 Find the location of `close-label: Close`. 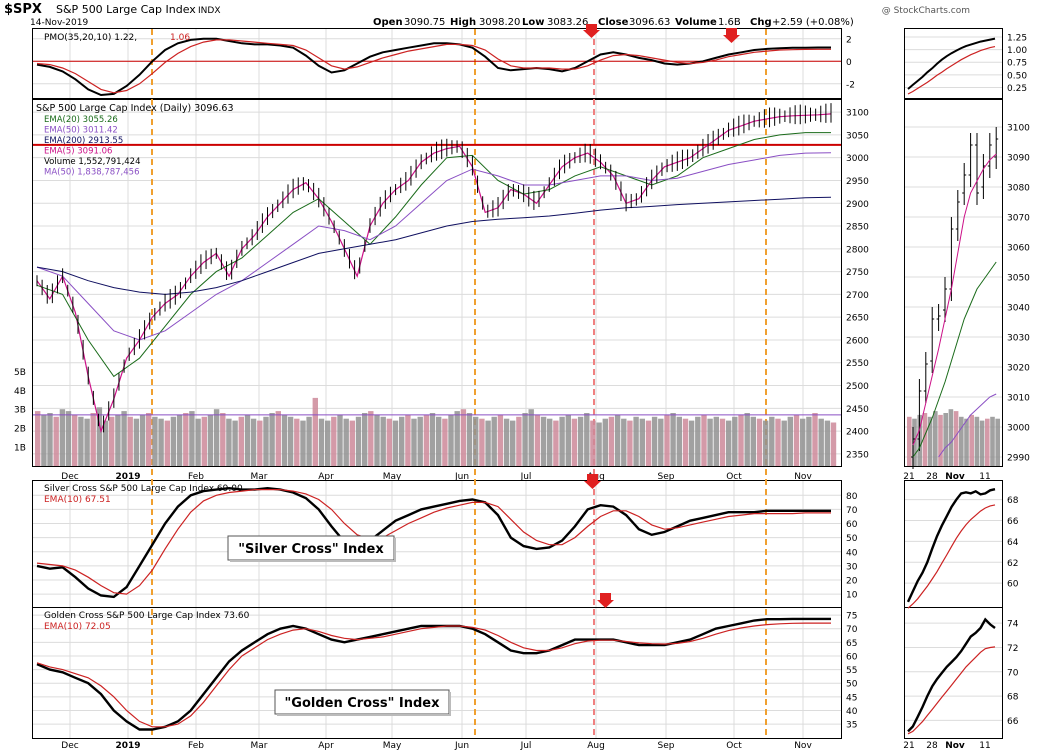

close-label: Close is located at coordinates (613, 22).